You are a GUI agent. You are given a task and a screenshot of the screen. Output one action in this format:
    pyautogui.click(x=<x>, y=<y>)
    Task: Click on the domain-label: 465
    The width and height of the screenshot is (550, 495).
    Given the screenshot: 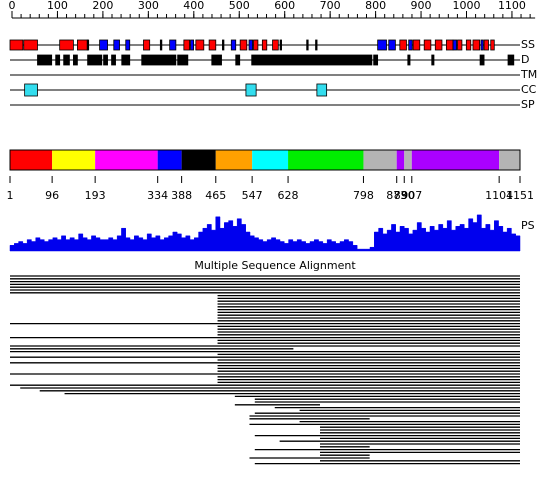 What is the action you would take?
    pyautogui.click(x=215, y=195)
    